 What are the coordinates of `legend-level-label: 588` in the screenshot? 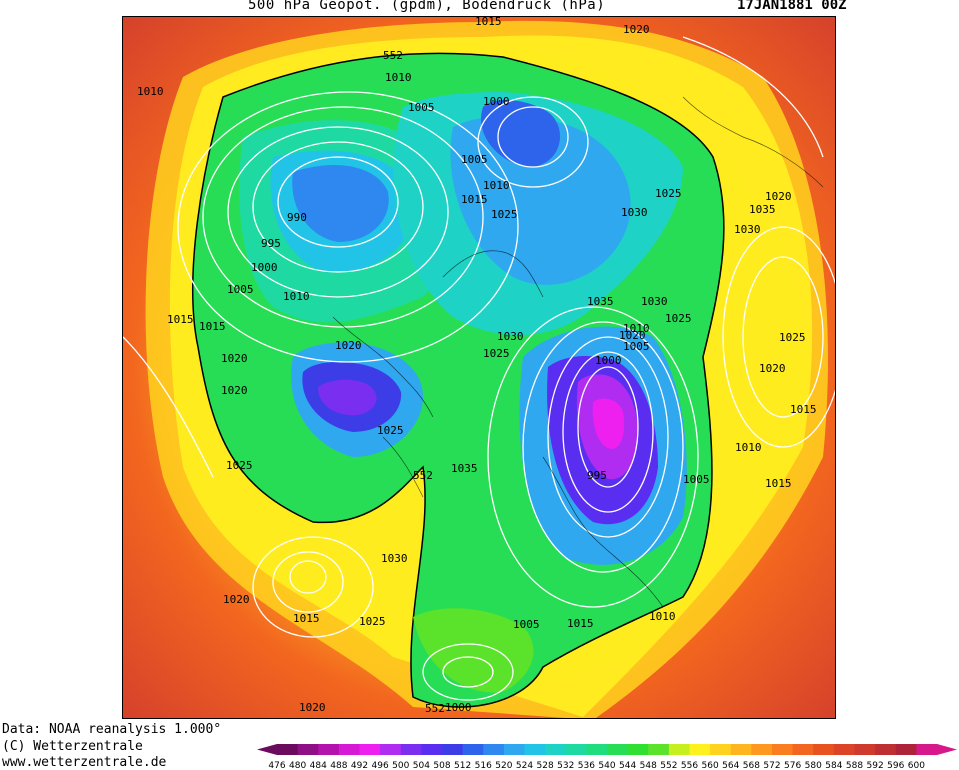 It's located at (854, 765).